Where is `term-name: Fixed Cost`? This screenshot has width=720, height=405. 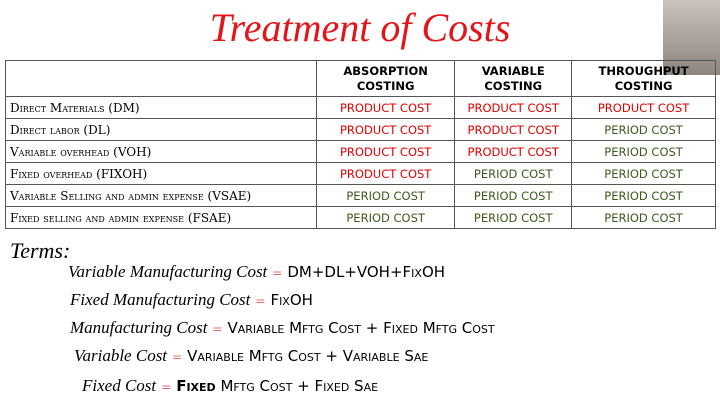
term-name: Fixed Cost is located at coordinates (119, 385).